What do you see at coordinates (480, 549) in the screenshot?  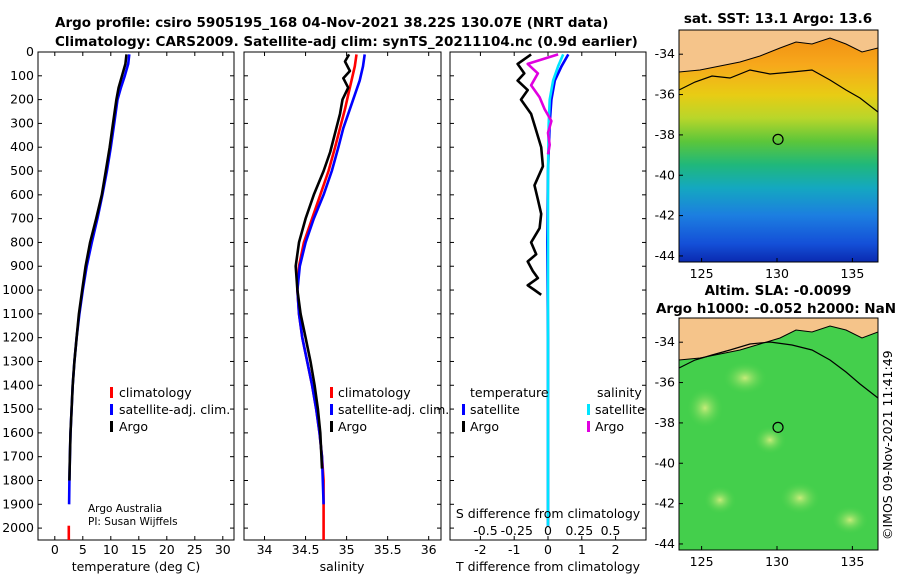 I see `x-tick-label: -2` at bounding box center [480, 549].